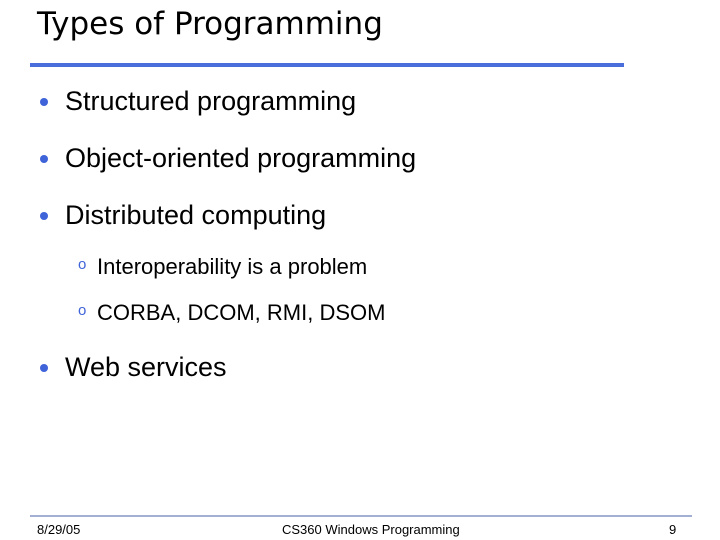  What do you see at coordinates (146, 367) in the screenshot?
I see `bullet-text: Web services` at bounding box center [146, 367].